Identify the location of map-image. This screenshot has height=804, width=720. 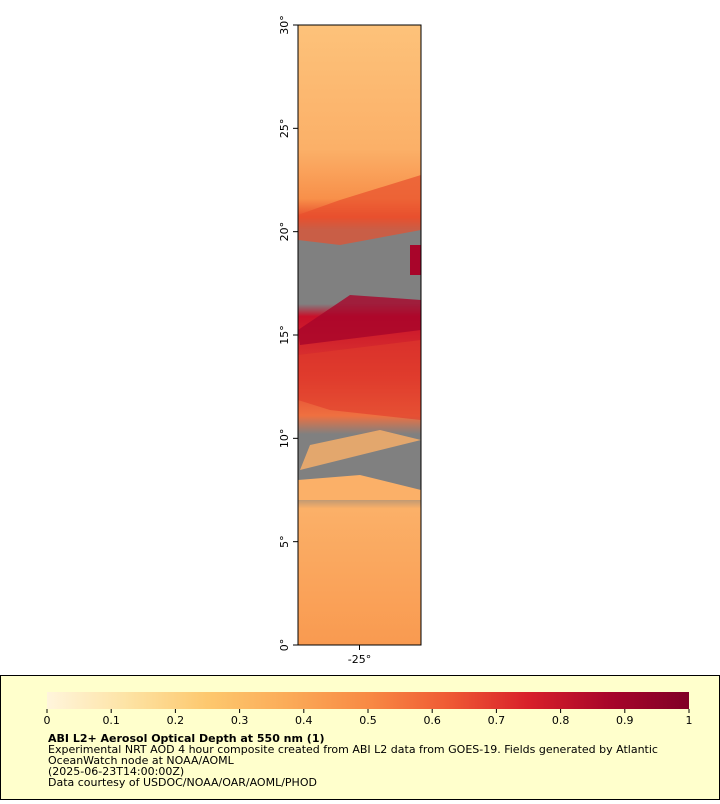
(359, 335).